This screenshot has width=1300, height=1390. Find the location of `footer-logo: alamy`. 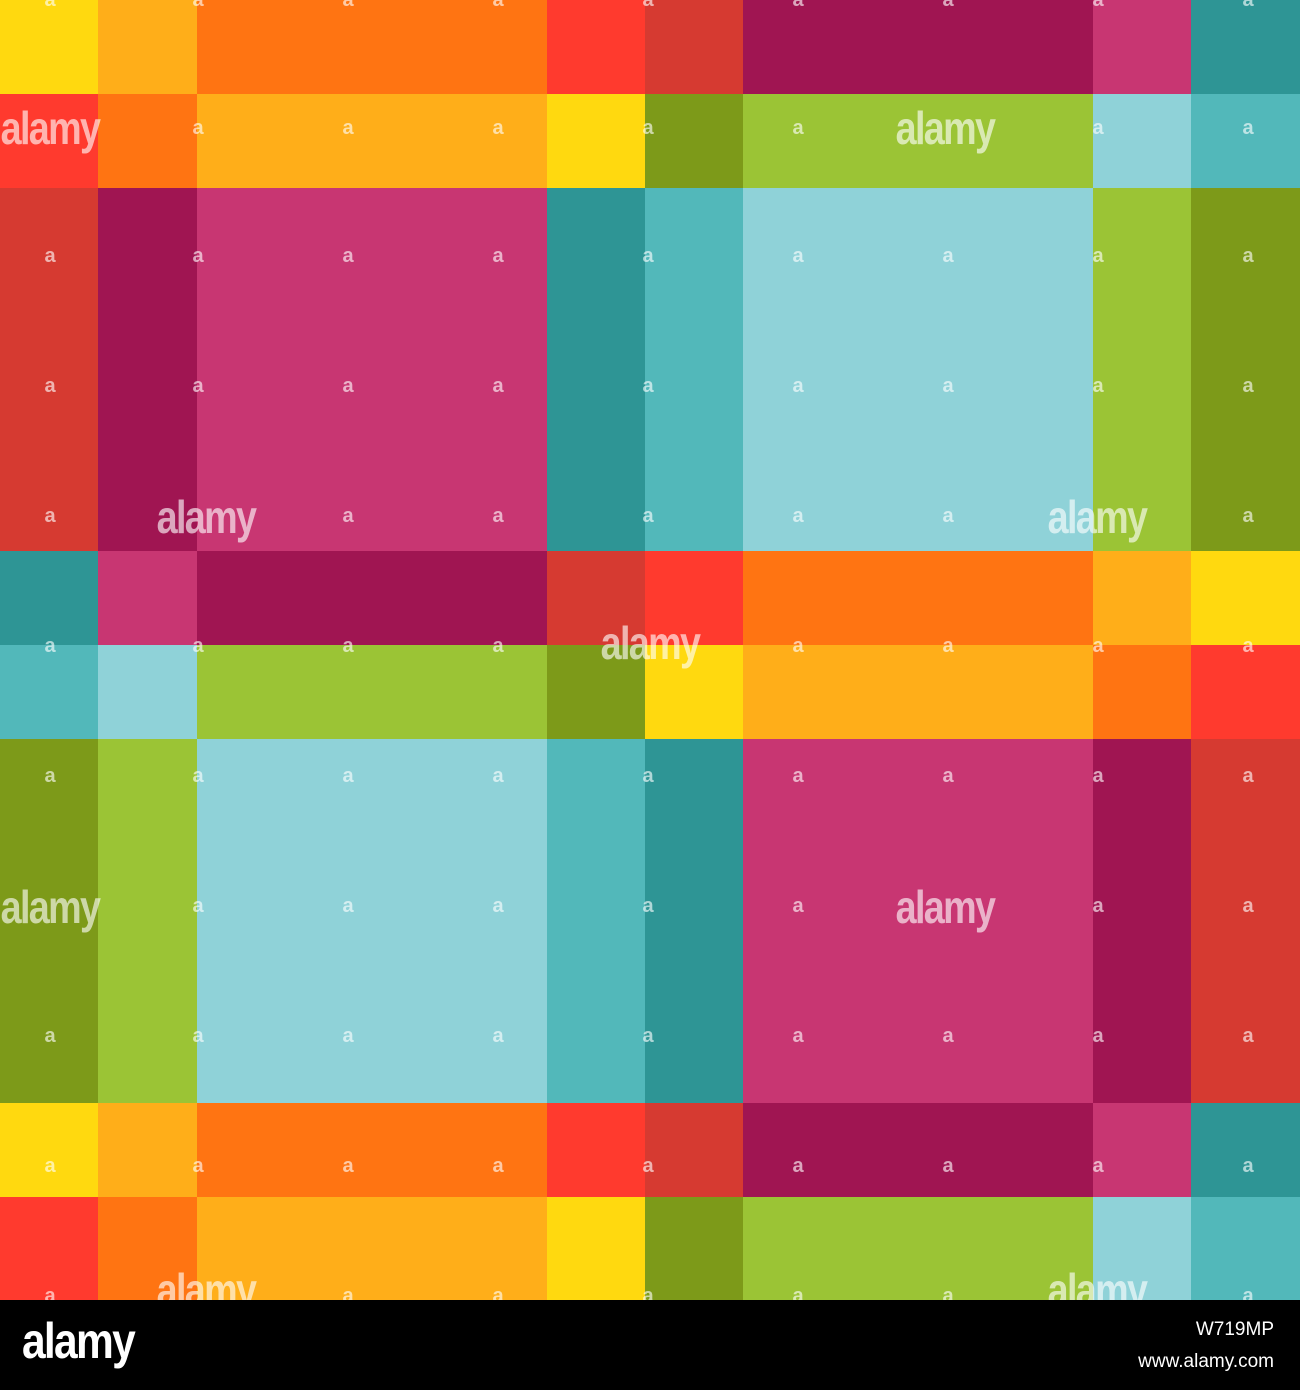

footer-logo: alamy is located at coordinates (79, 1341).